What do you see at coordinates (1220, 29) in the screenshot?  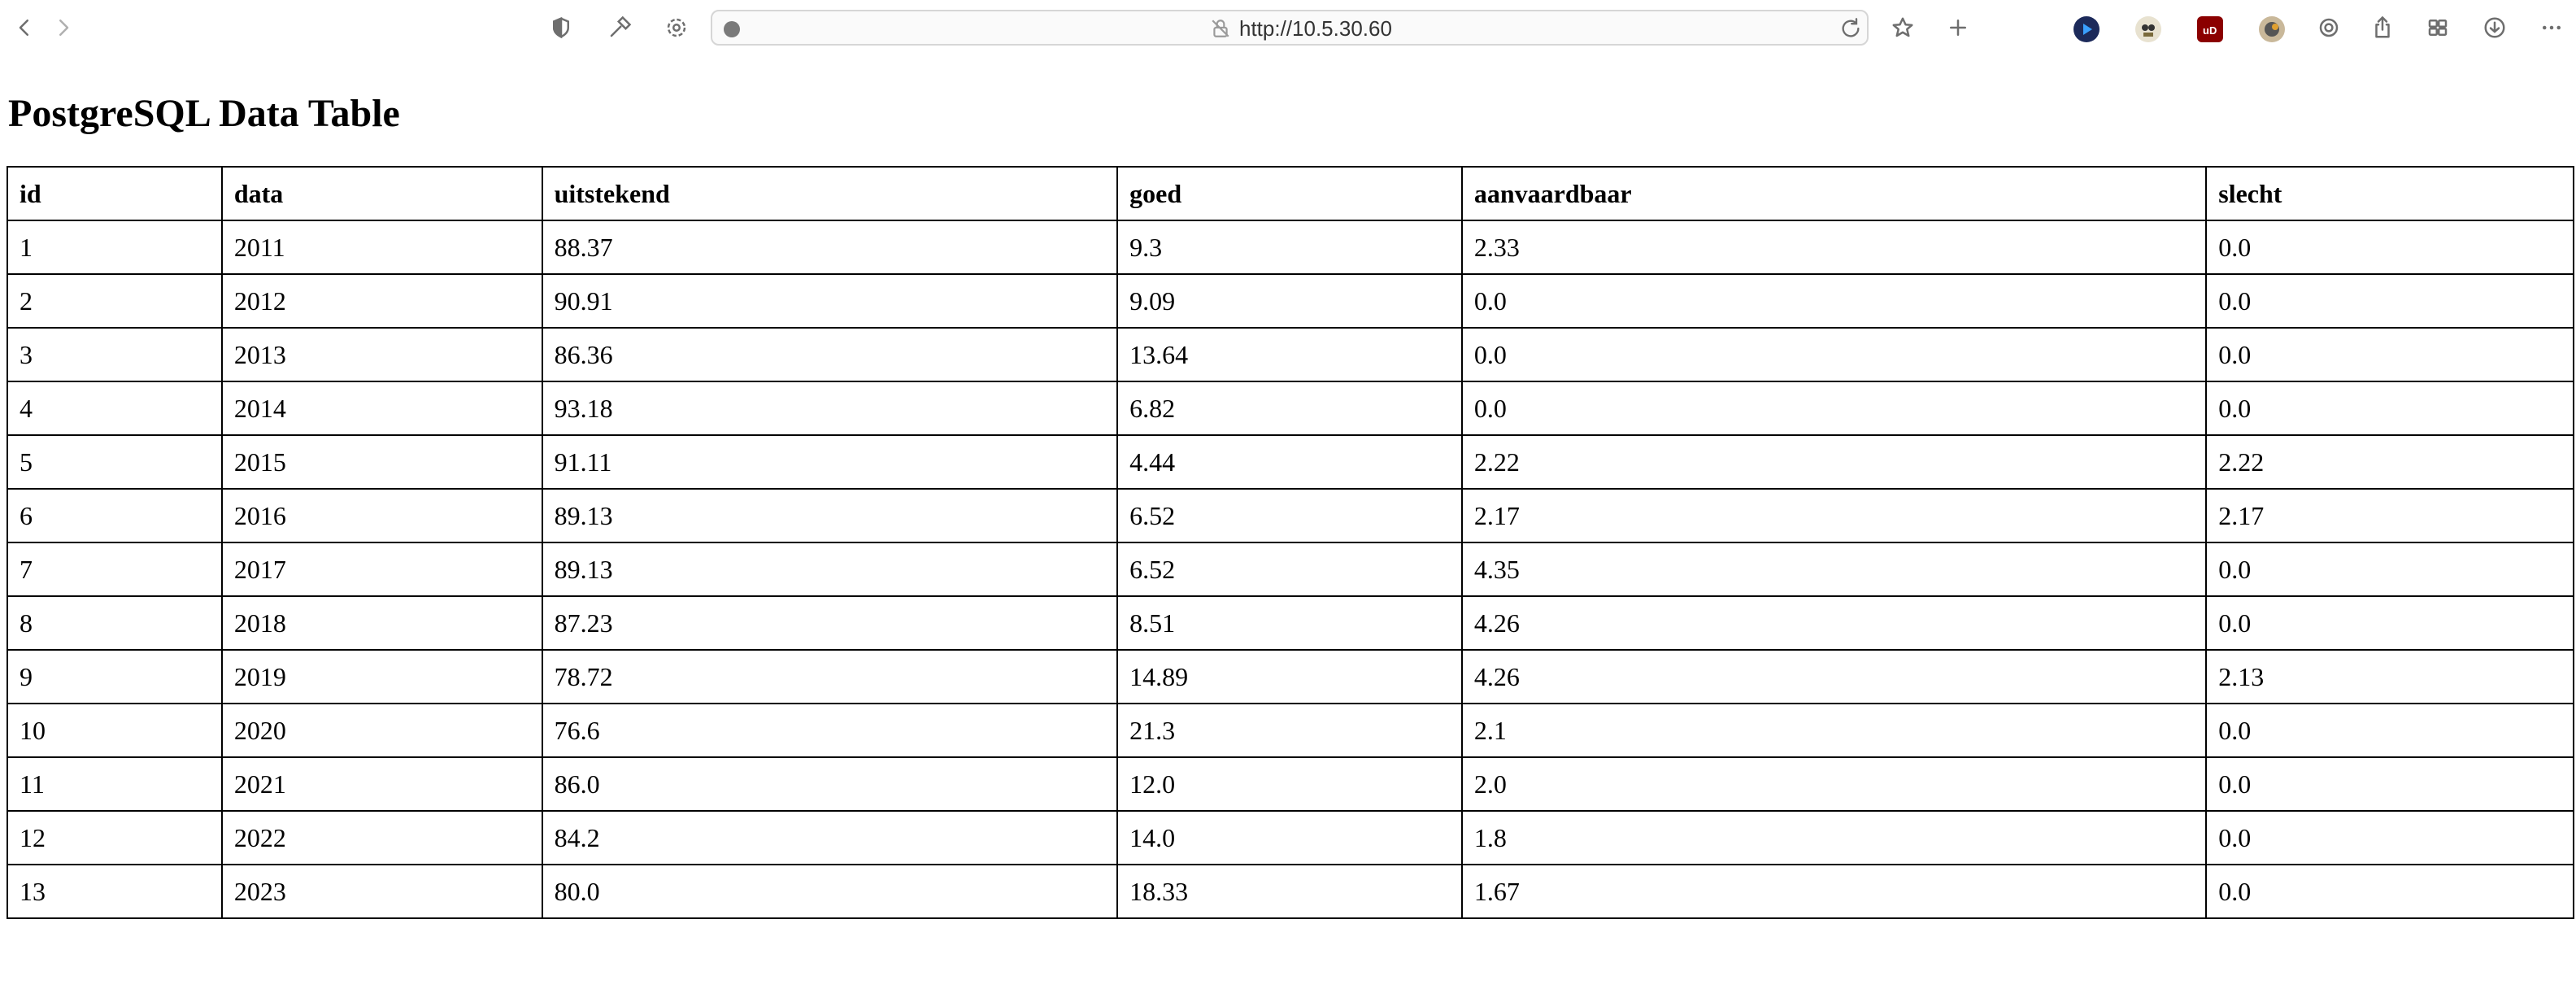 I see `insecure-lock-icon` at bounding box center [1220, 29].